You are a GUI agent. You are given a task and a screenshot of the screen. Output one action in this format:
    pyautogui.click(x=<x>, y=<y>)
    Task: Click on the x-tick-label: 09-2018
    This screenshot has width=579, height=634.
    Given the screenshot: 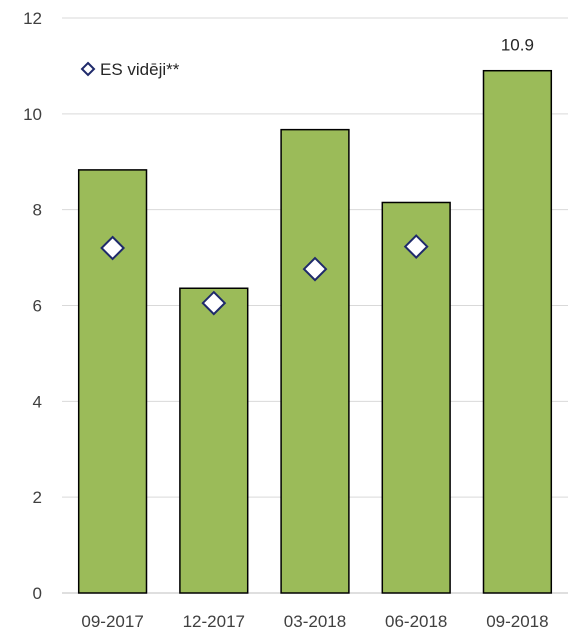 What is the action you would take?
    pyautogui.click(x=517, y=621)
    